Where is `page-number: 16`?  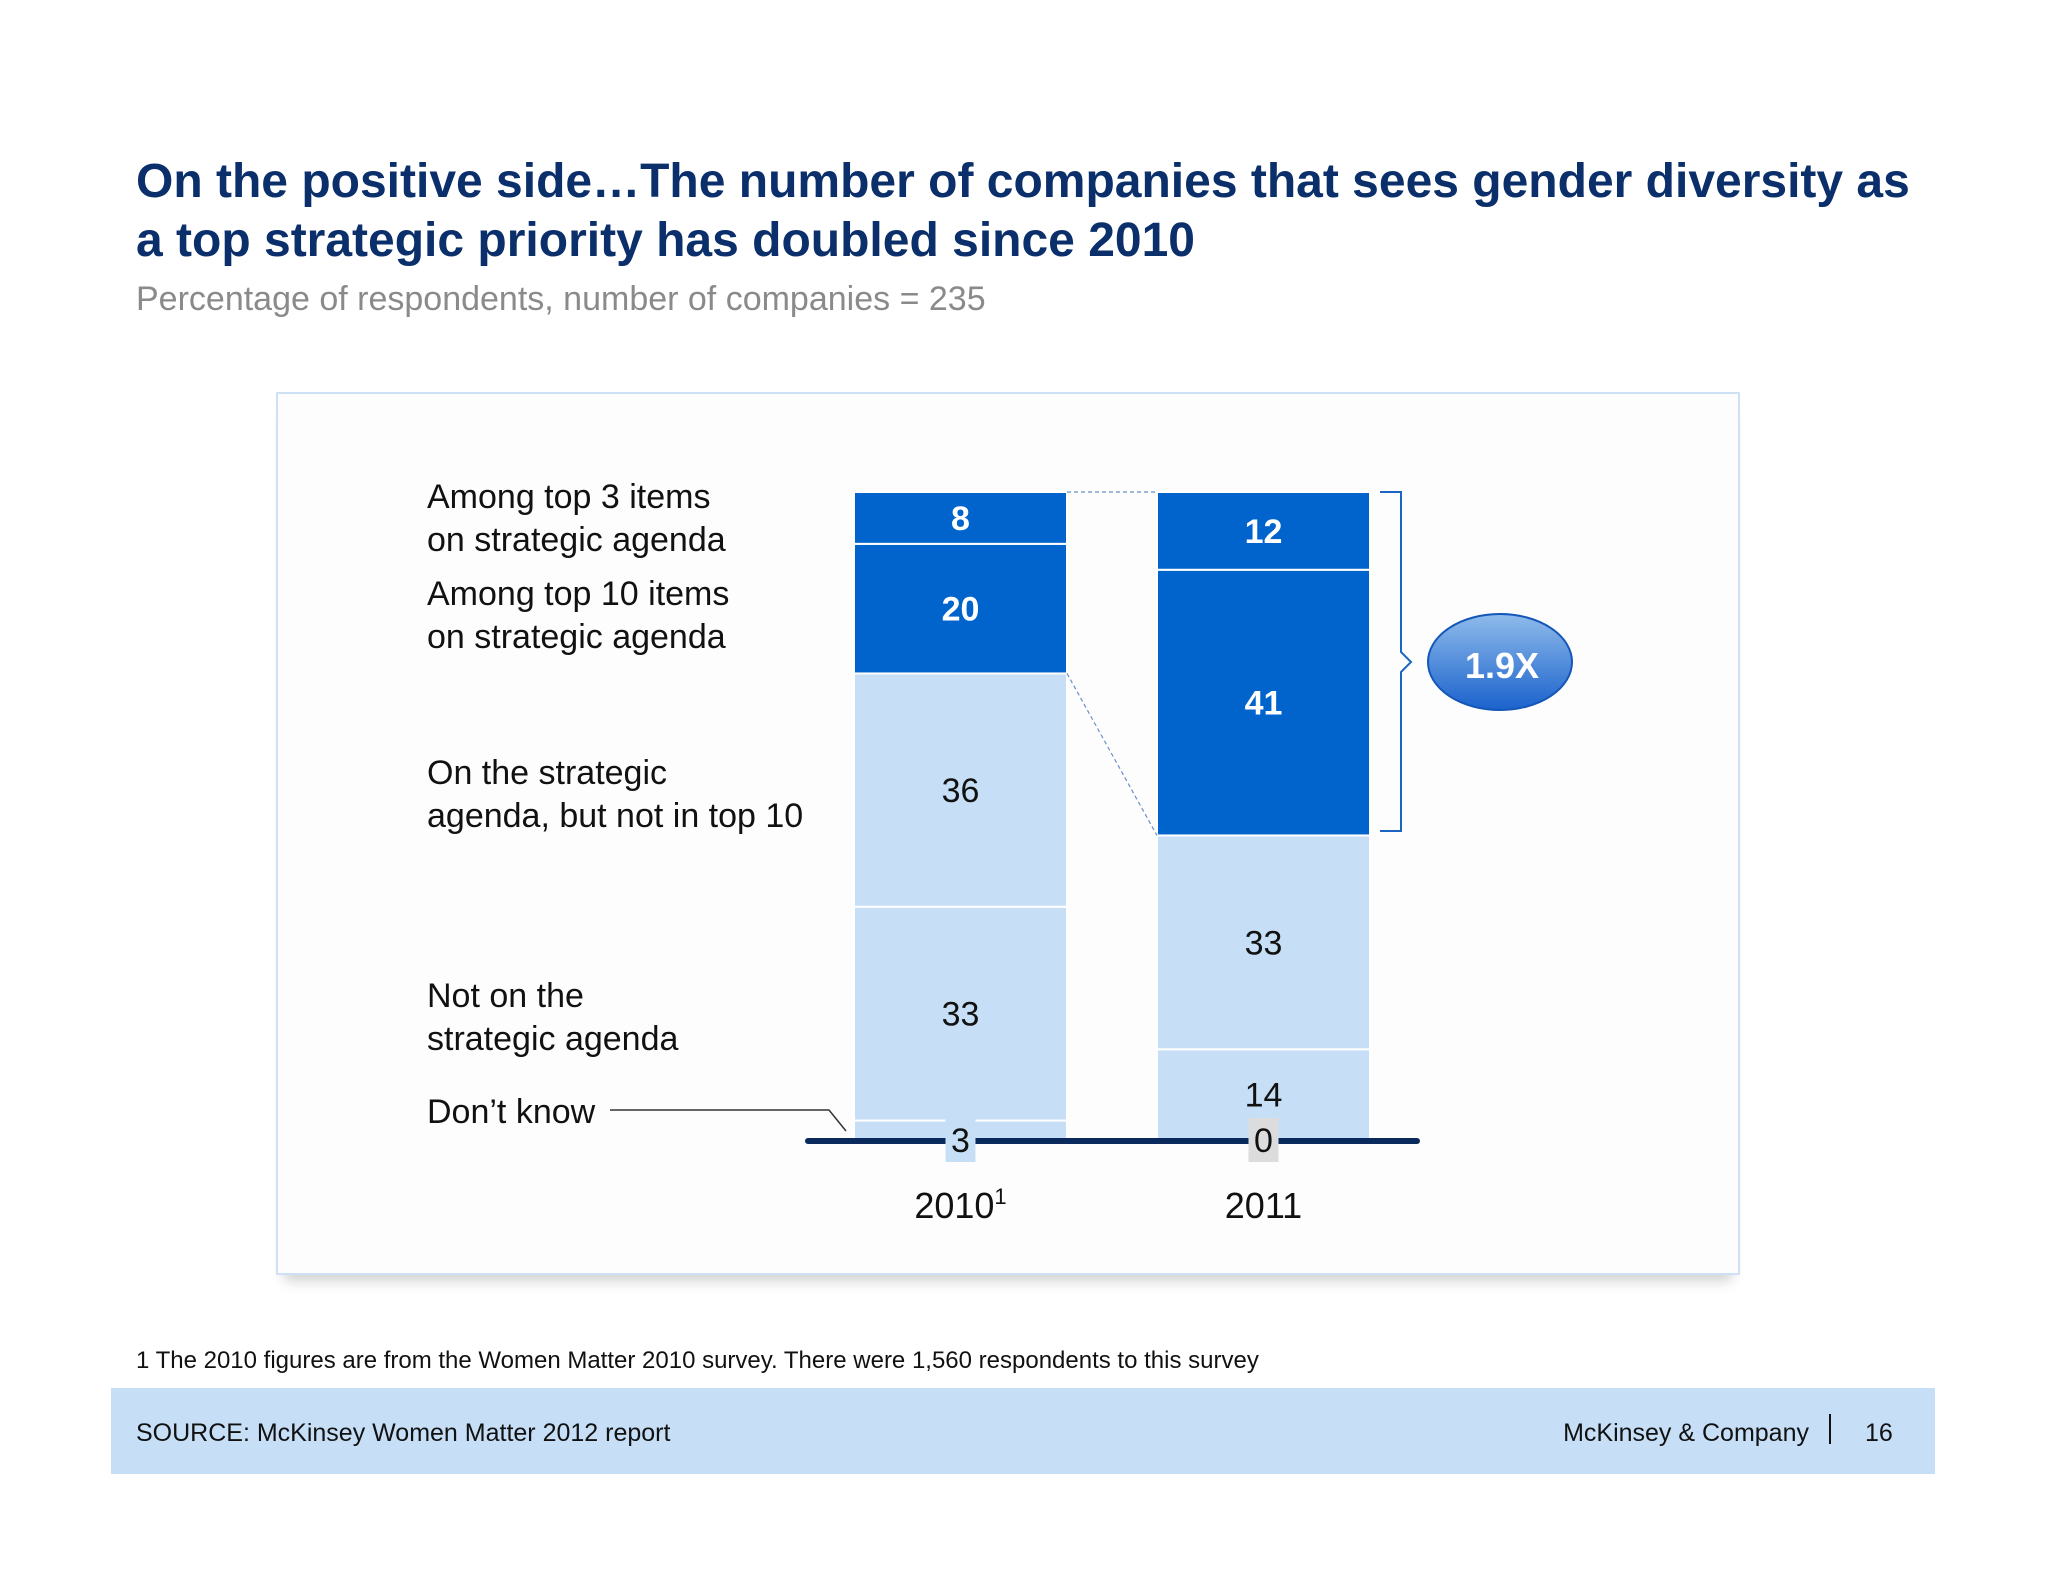
page-number: 16 is located at coordinates (1879, 1433).